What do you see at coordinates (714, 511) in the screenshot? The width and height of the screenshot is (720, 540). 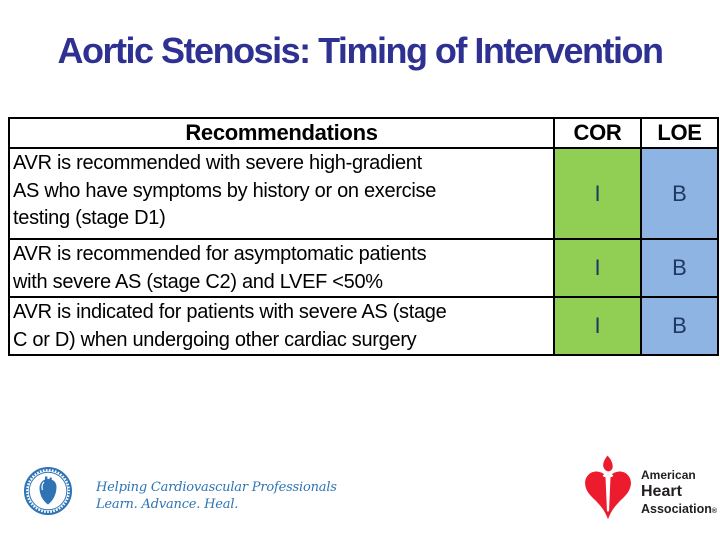 I see `registered-trademark-symbol: ®` at bounding box center [714, 511].